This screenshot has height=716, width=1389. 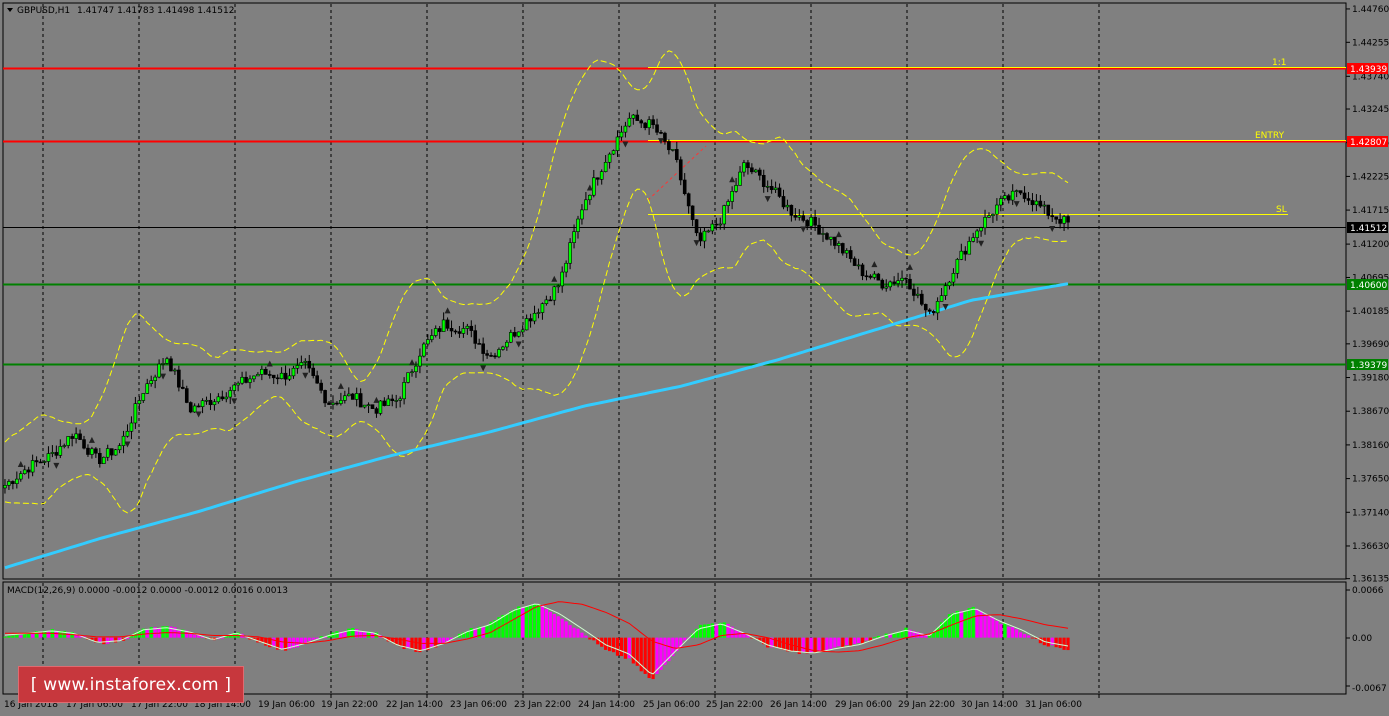 What do you see at coordinates (1367, 217) in the screenshot?
I see `axis-price-tags: 1.43939 1.42807 1.41512 1.40600 1.39379` at bounding box center [1367, 217].